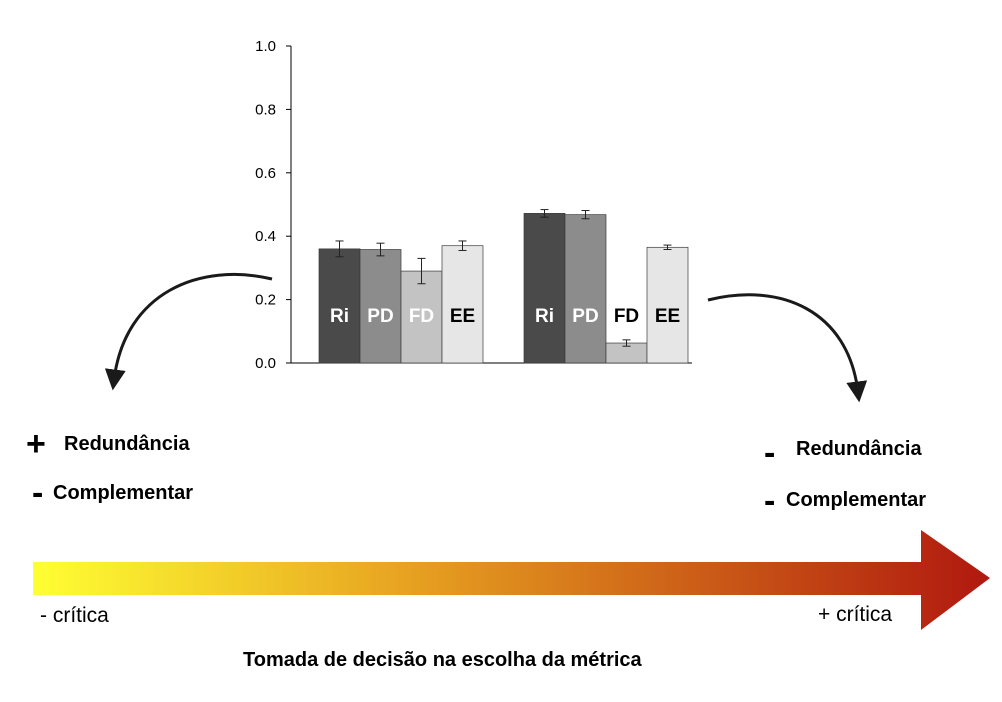  What do you see at coordinates (626, 316) in the screenshot?
I see `bar-label-1-2: FD` at bounding box center [626, 316].